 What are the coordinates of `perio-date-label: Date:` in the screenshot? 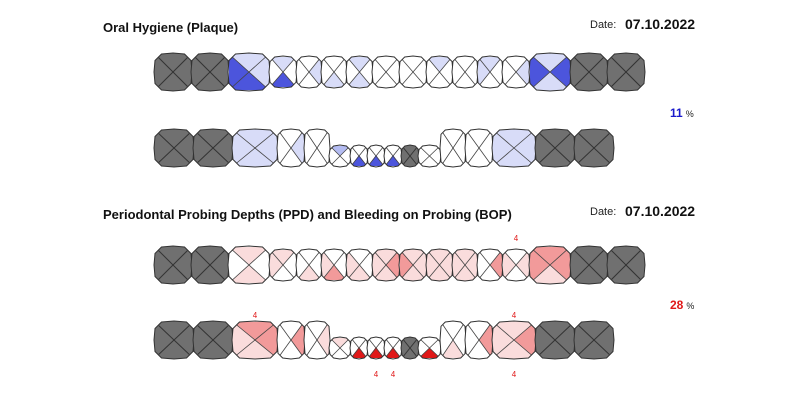 It's located at (603, 212).